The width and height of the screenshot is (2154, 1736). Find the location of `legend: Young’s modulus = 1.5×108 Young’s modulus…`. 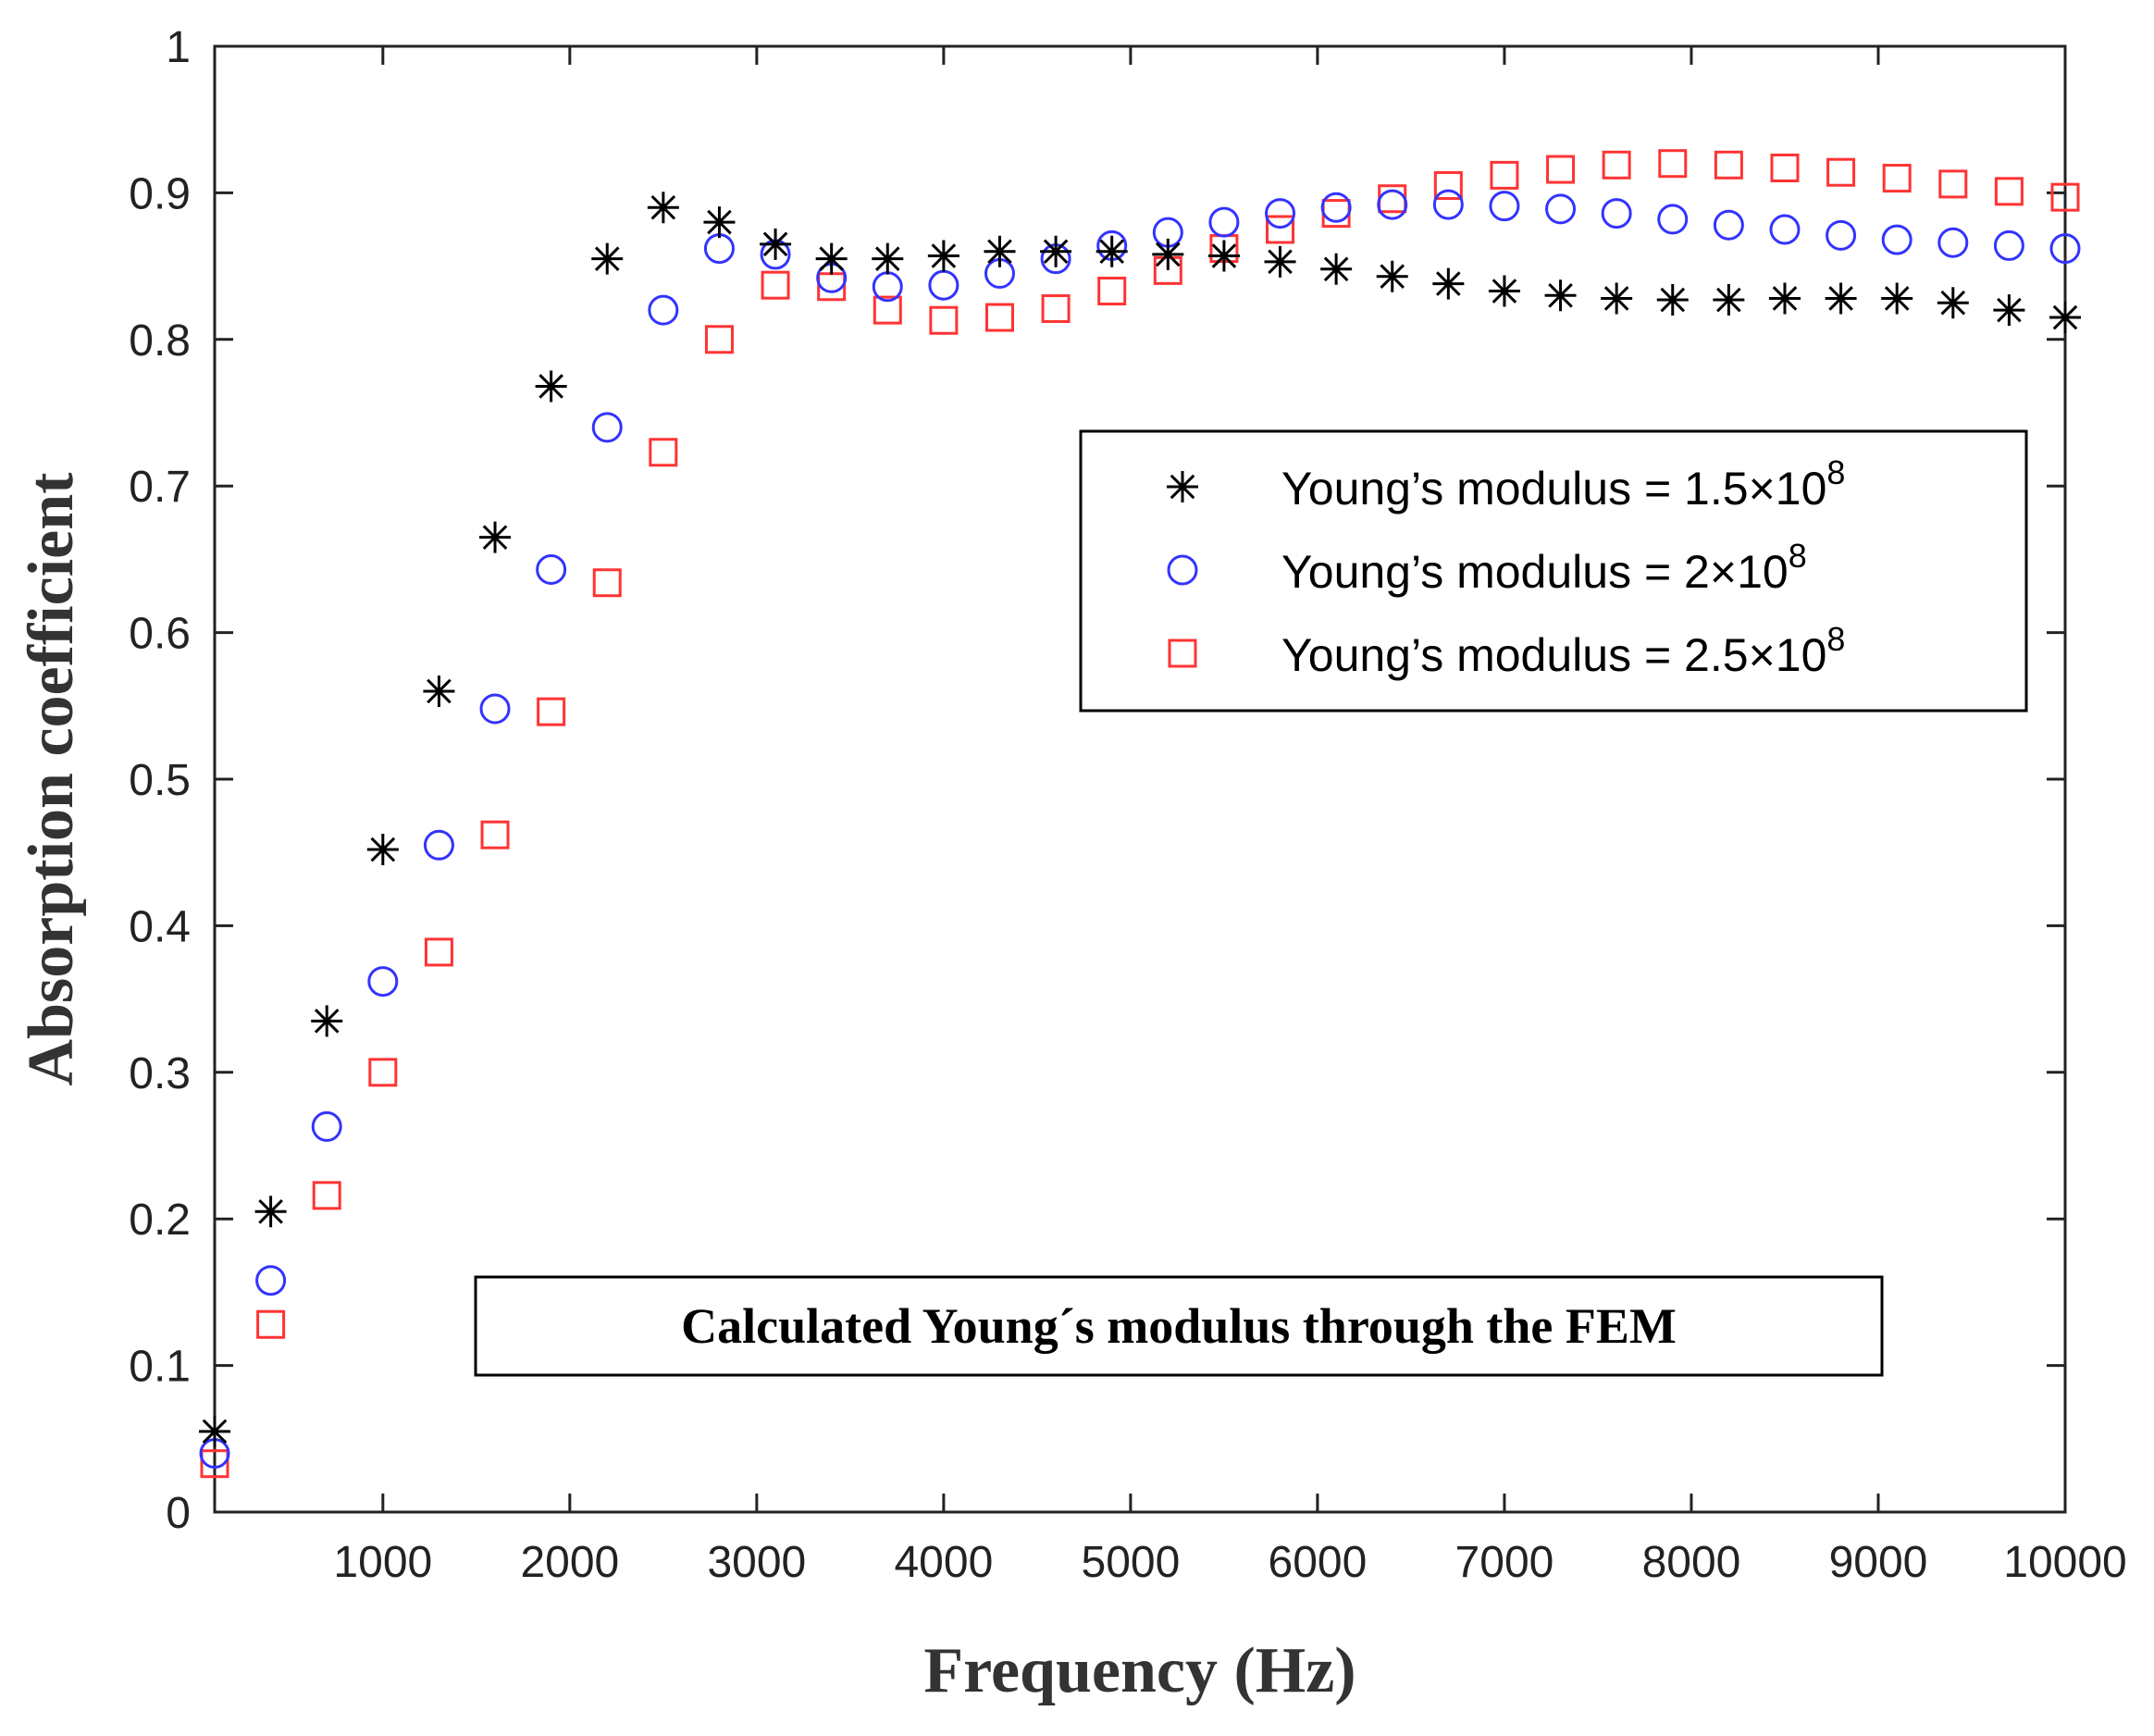

legend: Young’s modulus = 1.5×108 Young’s modulus… is located at coordinates (1553, 571).